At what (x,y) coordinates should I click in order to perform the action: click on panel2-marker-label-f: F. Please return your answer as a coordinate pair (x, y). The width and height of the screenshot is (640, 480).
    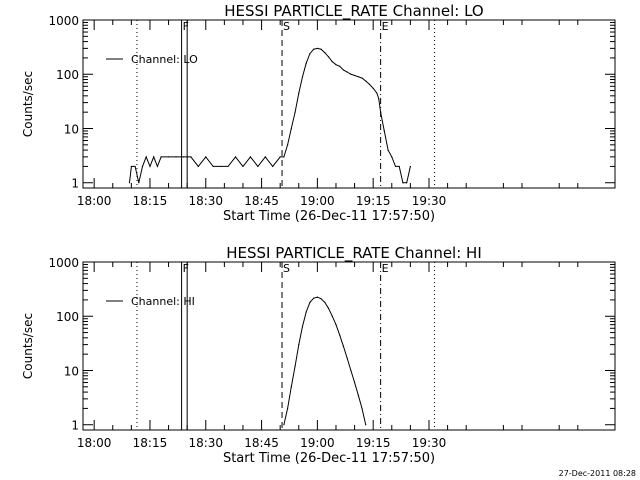
    Looking at the image, I should click on (186, 268).